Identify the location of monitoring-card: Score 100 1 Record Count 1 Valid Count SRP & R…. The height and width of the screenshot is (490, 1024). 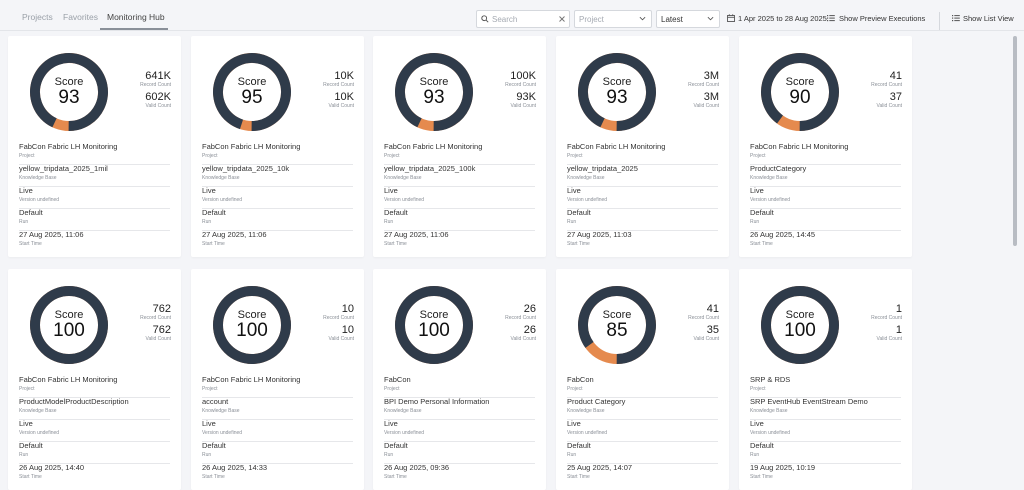
(825, 379).